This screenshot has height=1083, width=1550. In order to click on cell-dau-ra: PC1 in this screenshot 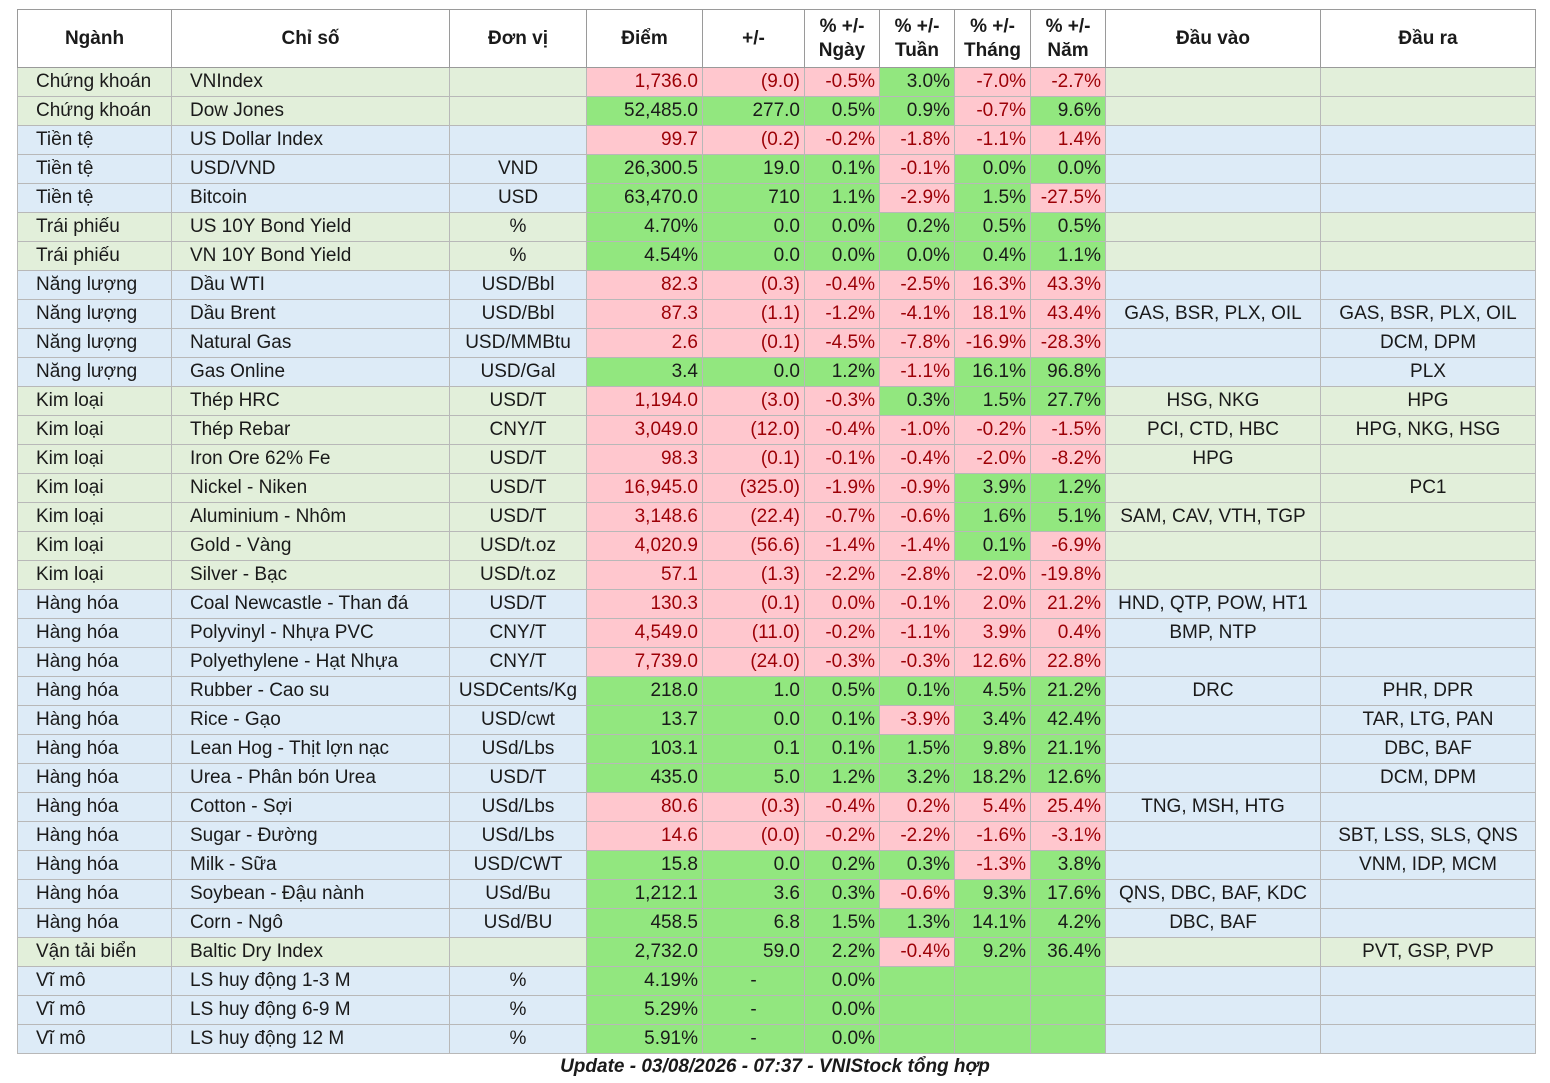, I will do `click(1428, 488)`.